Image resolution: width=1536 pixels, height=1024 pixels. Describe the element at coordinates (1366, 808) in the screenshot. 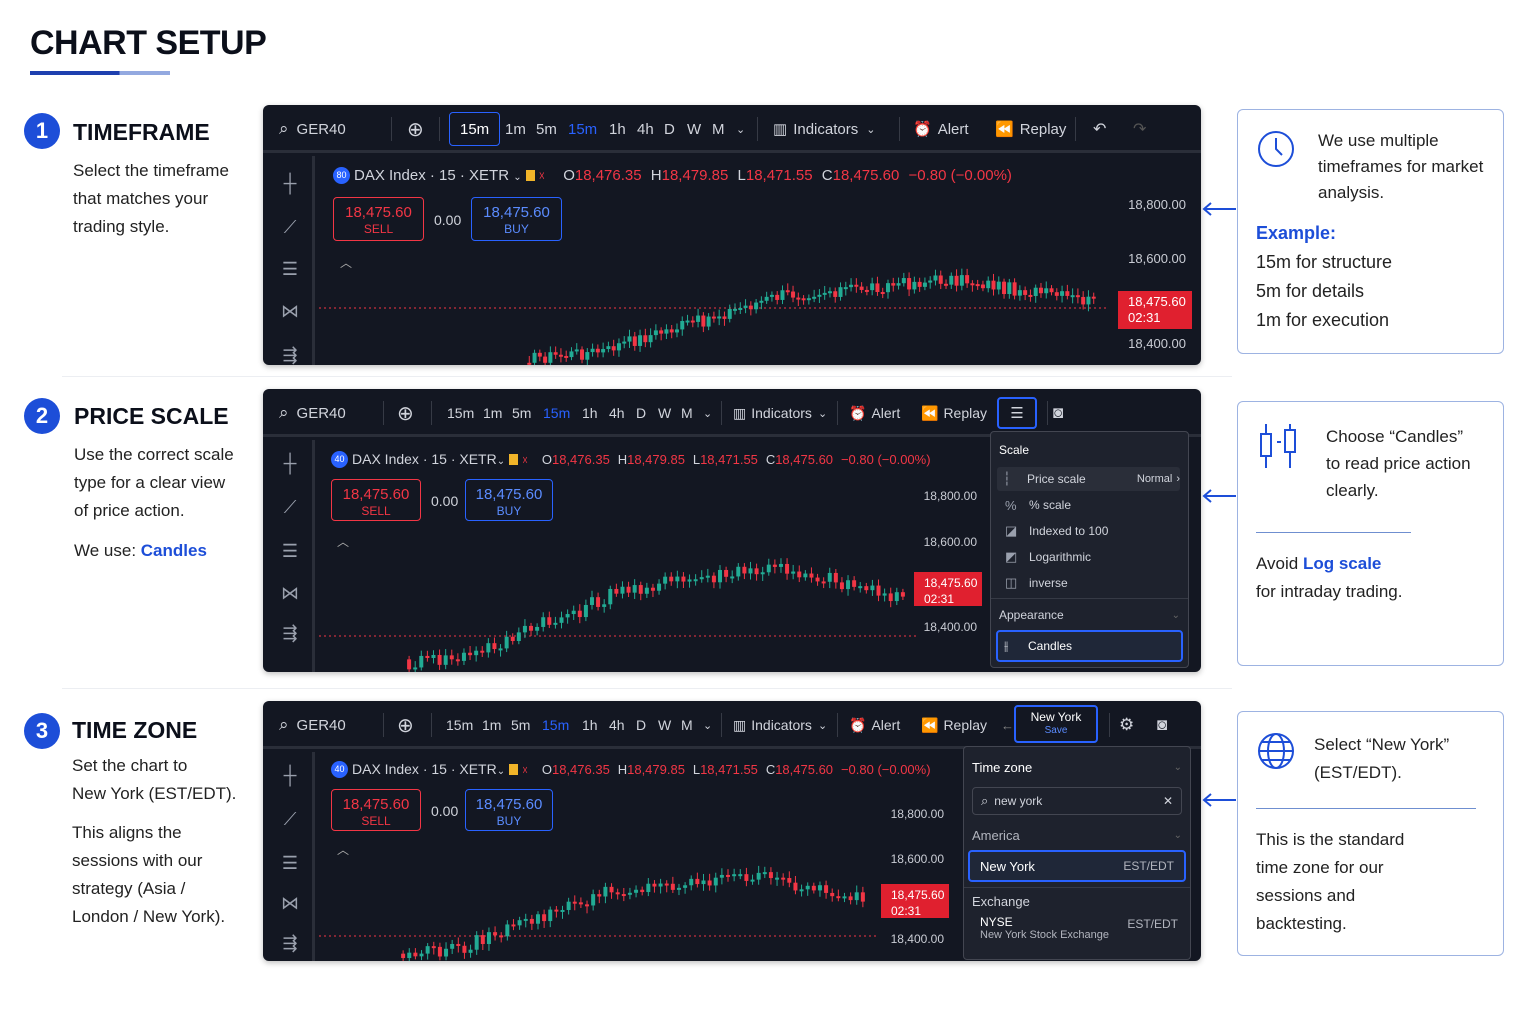

I see `card-divider` at that location.